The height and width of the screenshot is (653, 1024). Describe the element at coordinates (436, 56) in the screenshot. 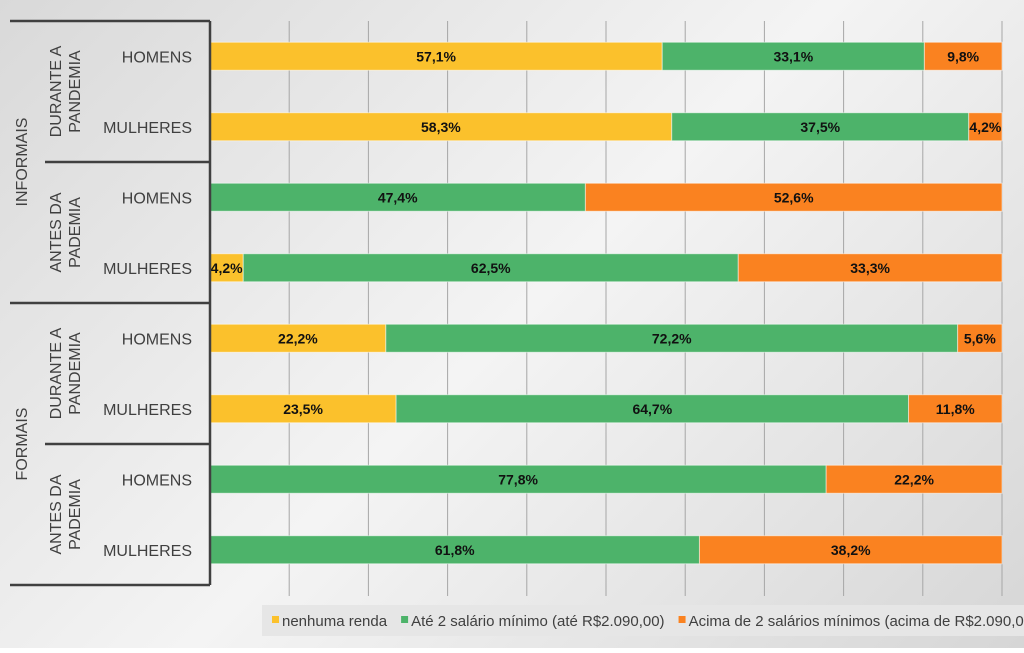

I see `data-label: 57,1%` at that location.